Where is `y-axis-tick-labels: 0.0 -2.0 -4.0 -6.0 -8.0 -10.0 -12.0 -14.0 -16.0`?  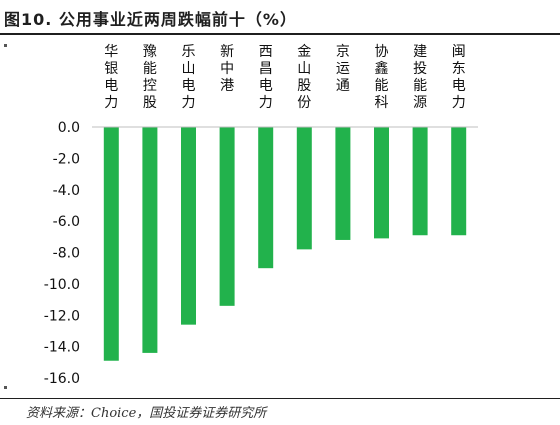
y-axis-tick-labels: 0.0 -2.0 -4.0 -6.0 -8.0 -10.0 -12.0 -14.0 -16.0 is located at coordinates (62, 253).